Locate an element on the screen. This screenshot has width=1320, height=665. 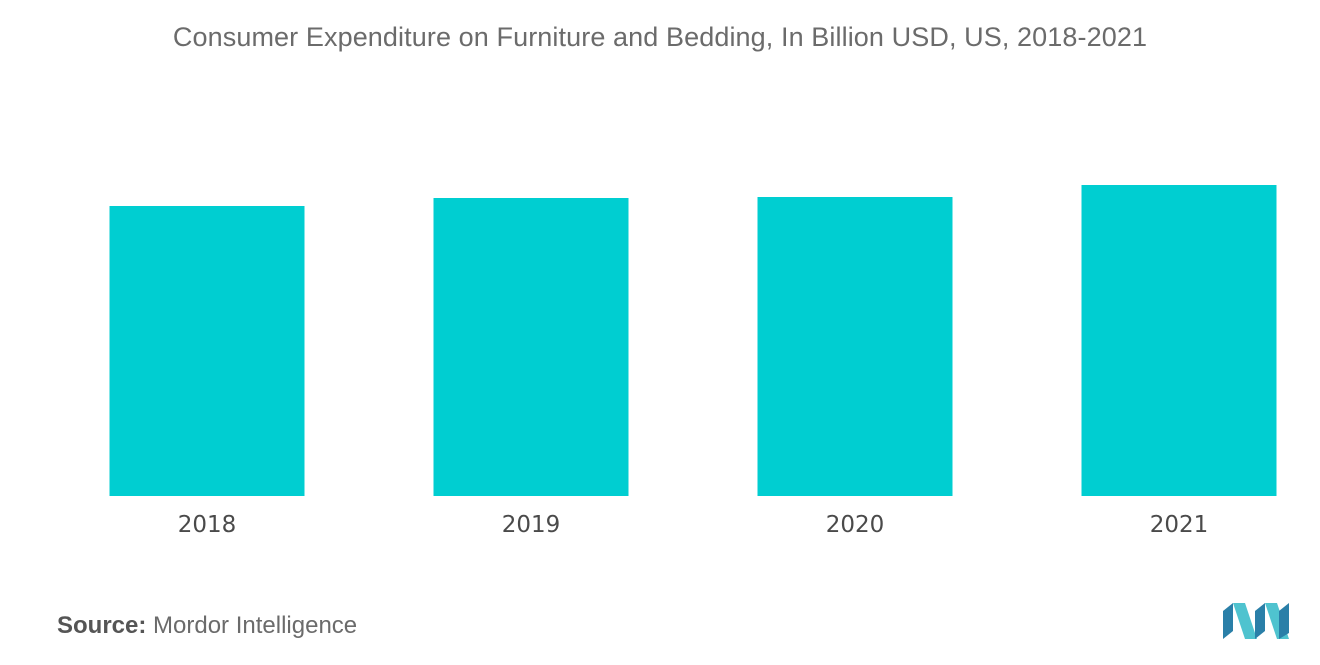
bar-2021 is located at coordinates (1179, 340).